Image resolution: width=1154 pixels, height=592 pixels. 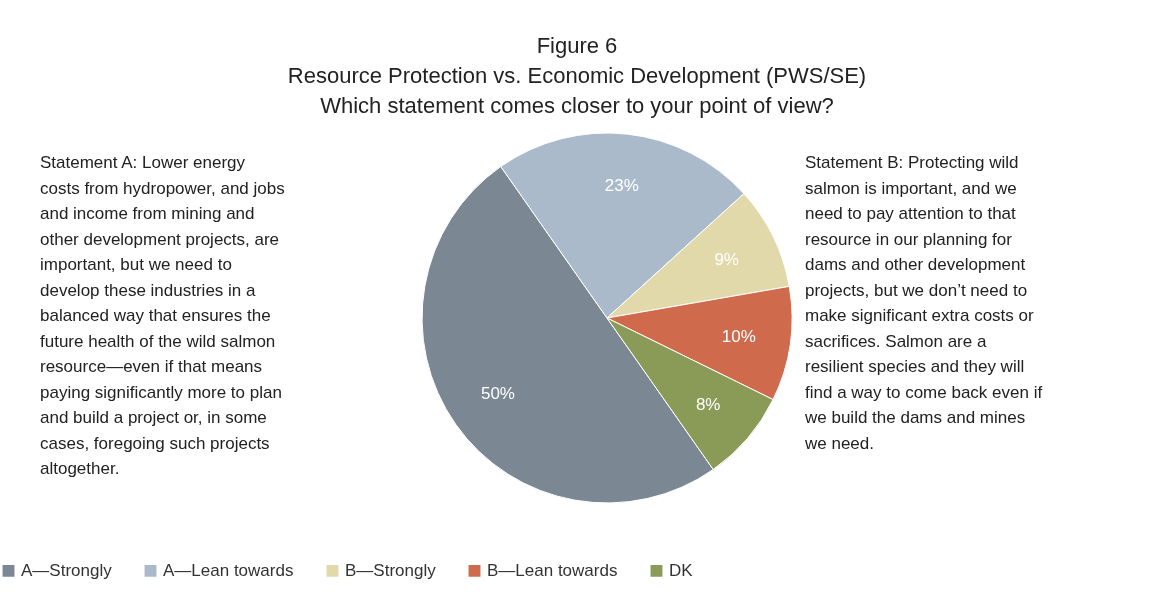 What do you see at coordinates (552, 570) in the screenshot?
I see `legend-label: B—Lean towards` at bounding box center [552, 570].